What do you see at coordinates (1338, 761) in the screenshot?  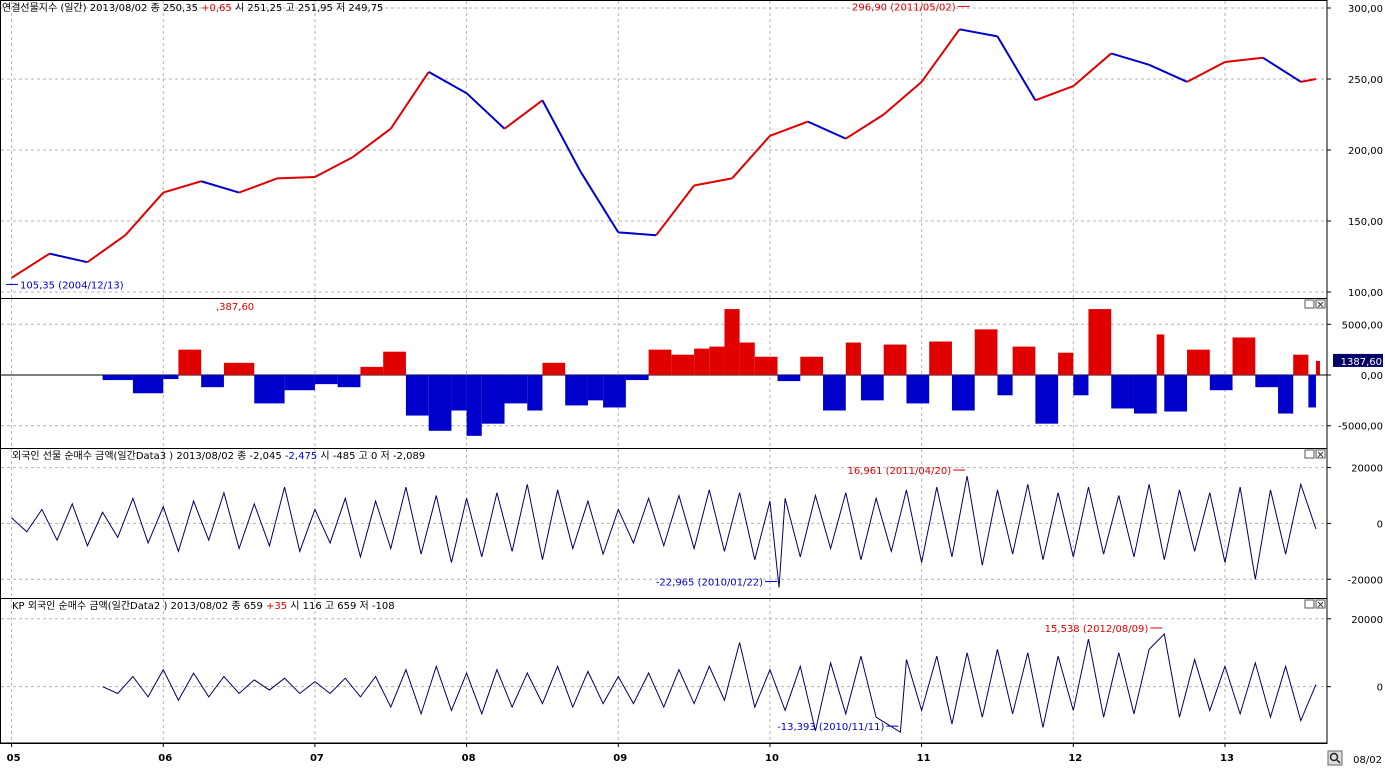 I see `search-icon-handle` at bounding box center [1338, 761].